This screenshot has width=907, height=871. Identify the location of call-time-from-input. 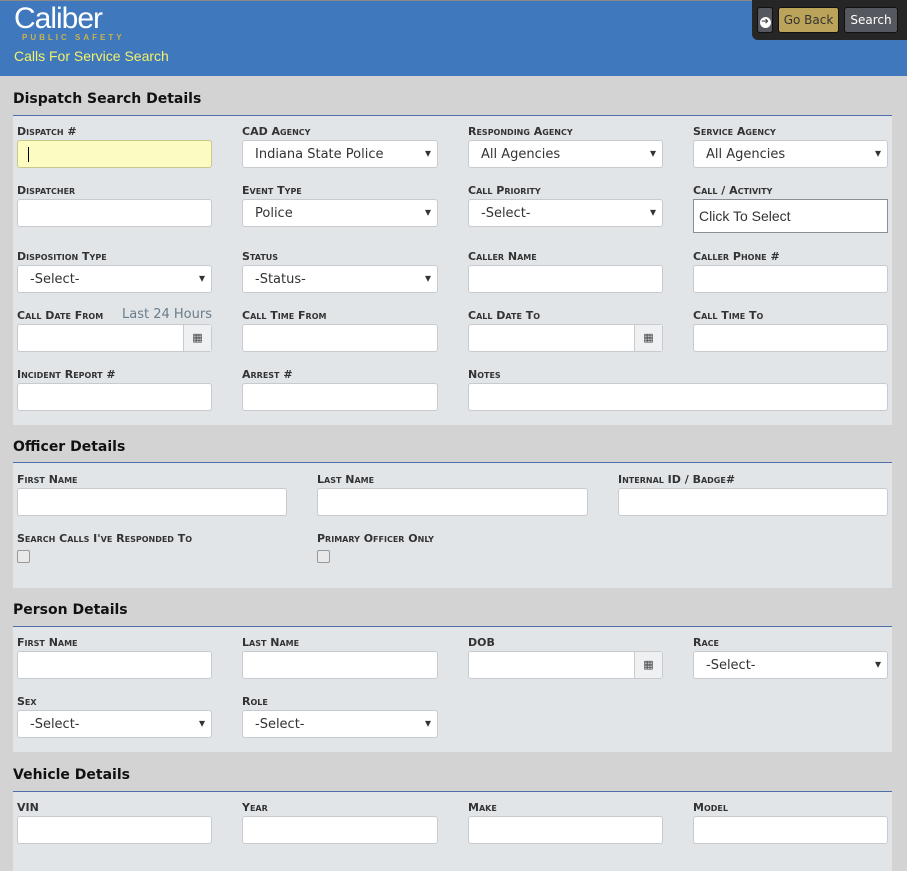
(340, 338).